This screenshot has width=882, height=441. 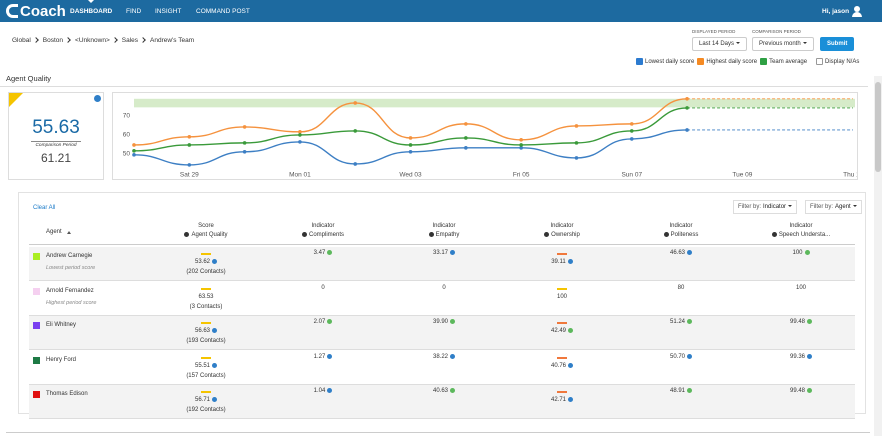 What do you see at coordinates (720, 44) in the screenshot?
I see `displayed-period-dropdown: Last 14 Days` at bounding box center [720, 44].